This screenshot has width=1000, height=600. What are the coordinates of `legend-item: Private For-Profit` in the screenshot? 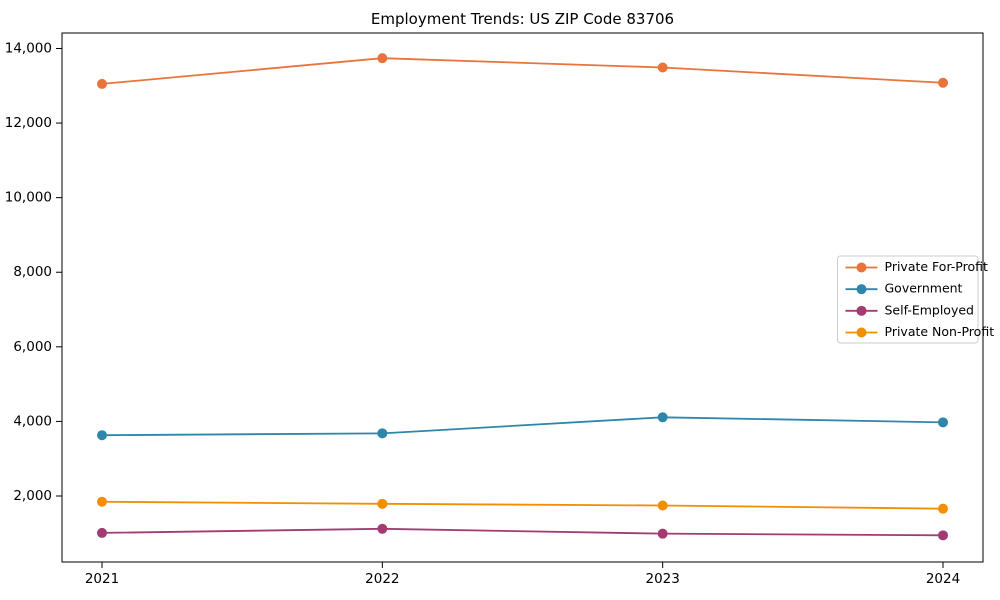 It's located at (916, 266).